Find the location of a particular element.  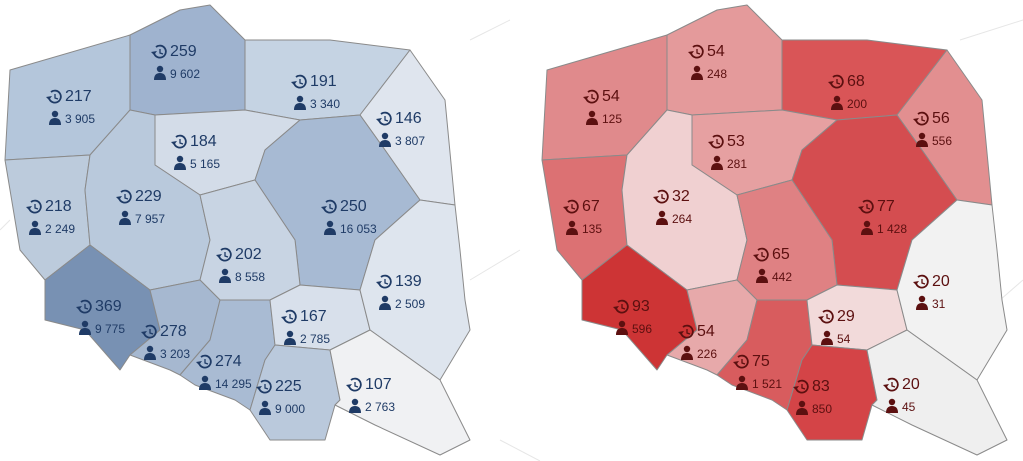

visit-count: 184 is located at coordinates (203, 141).